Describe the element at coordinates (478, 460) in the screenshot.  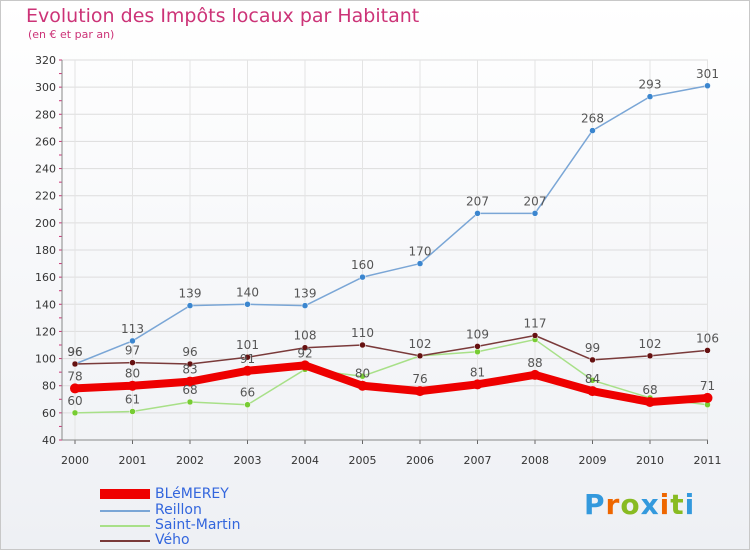
I see `x-tick-label: 2007` at that location.